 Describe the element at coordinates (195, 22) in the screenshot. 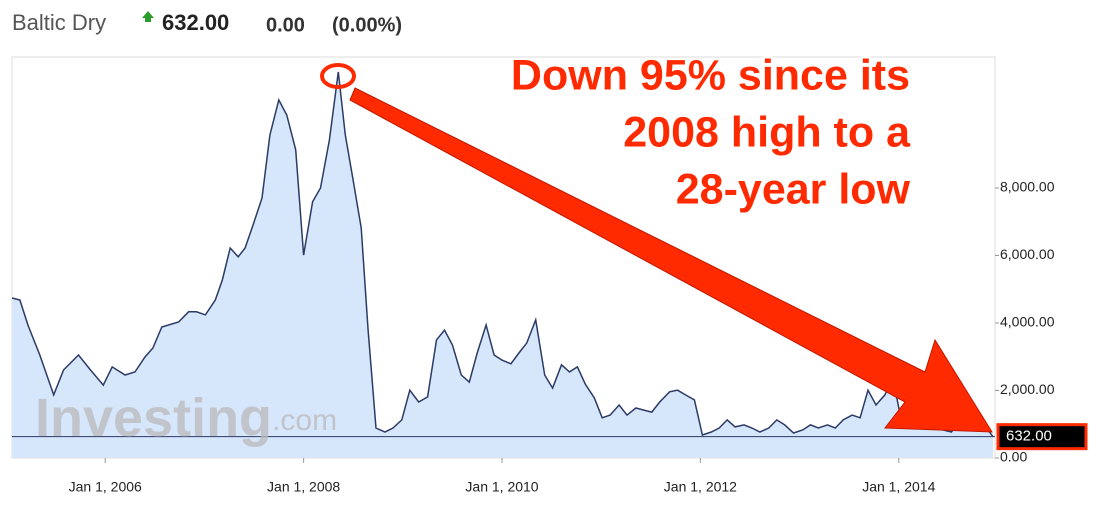

I see `price: 632.00` at that location.